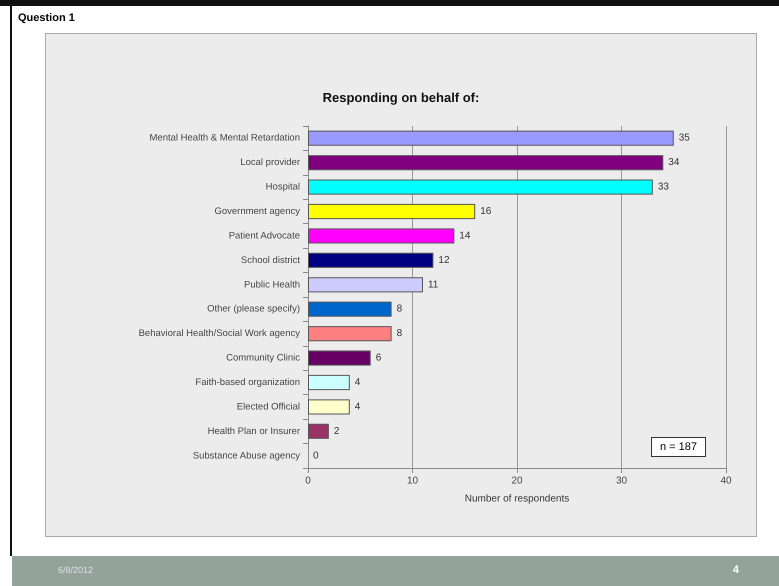  Describe the element at coordinates (401, 97) in the screenshot. I see `chart-title: Responding on behalf of:` at that location.